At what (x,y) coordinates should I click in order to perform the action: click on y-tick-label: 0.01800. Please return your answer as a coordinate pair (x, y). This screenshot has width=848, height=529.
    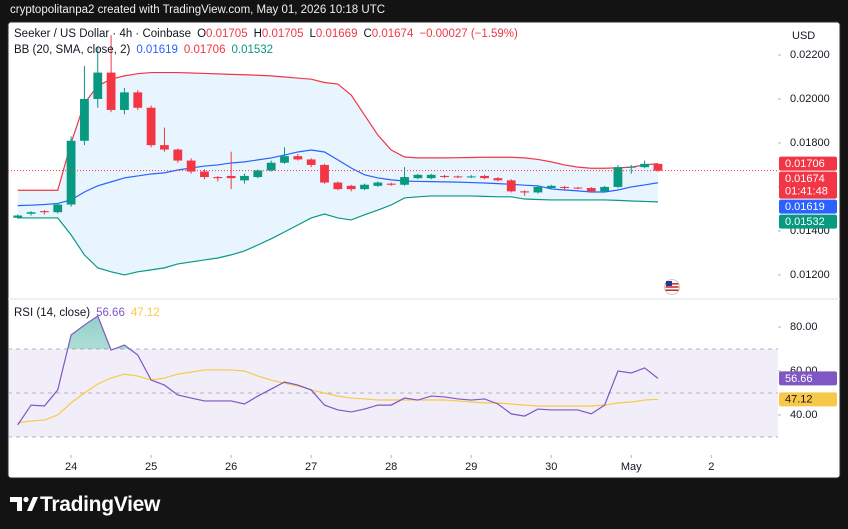
    Looking at the image, I should click on (810, 143).